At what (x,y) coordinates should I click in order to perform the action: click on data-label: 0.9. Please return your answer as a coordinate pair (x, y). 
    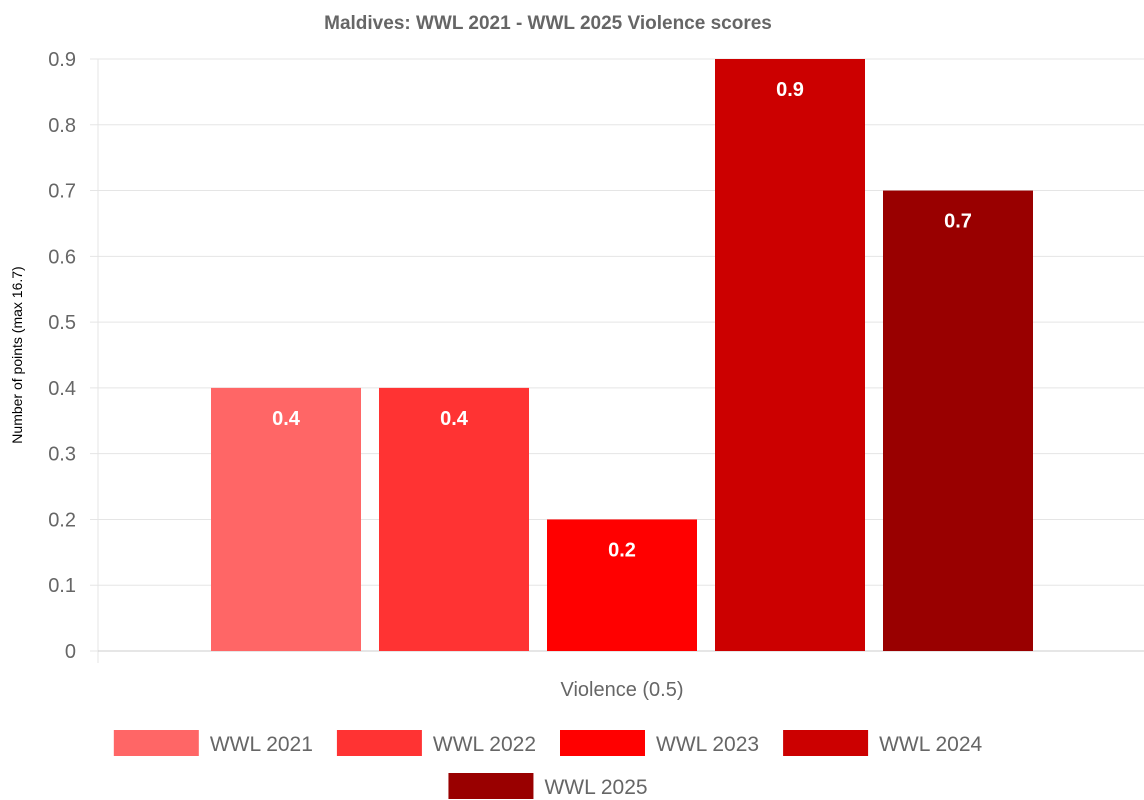
    Looking at the image, I should click on (790, 90).